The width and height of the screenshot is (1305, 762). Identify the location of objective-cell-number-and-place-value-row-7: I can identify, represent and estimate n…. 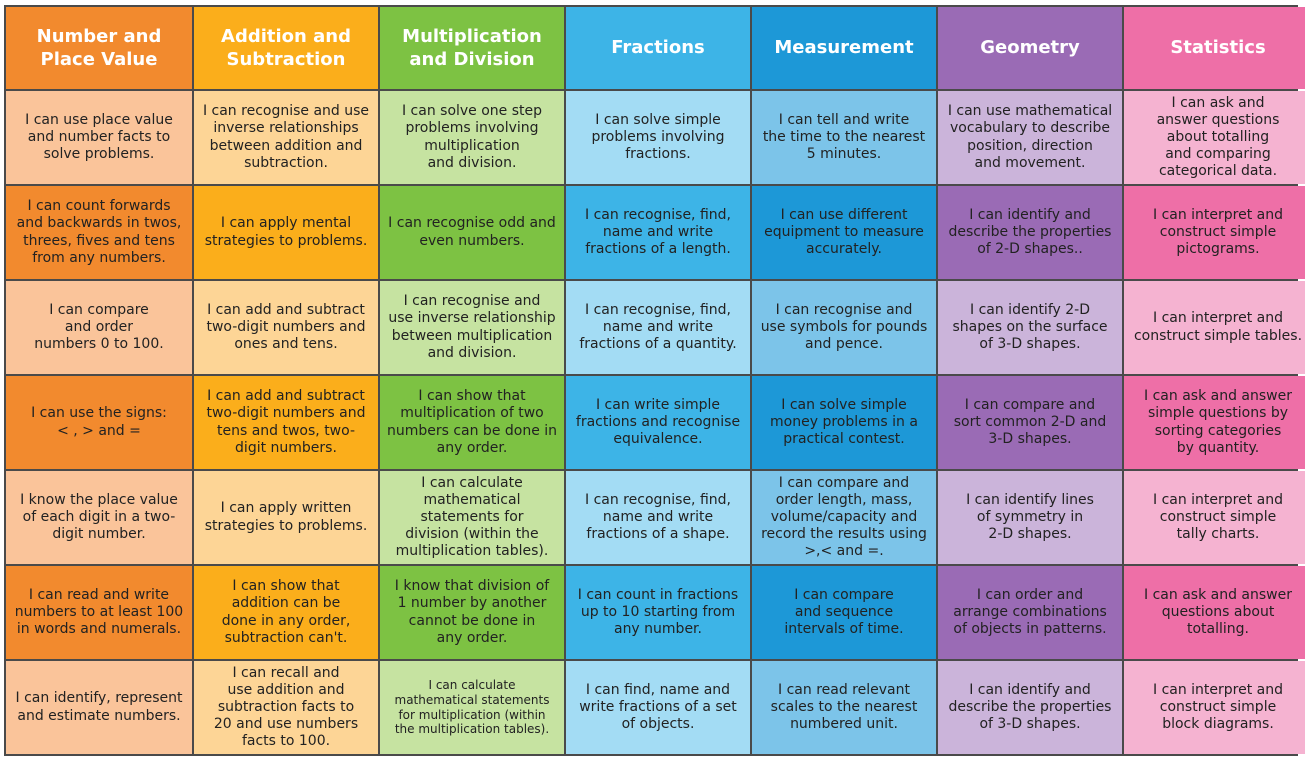
(99, 707).